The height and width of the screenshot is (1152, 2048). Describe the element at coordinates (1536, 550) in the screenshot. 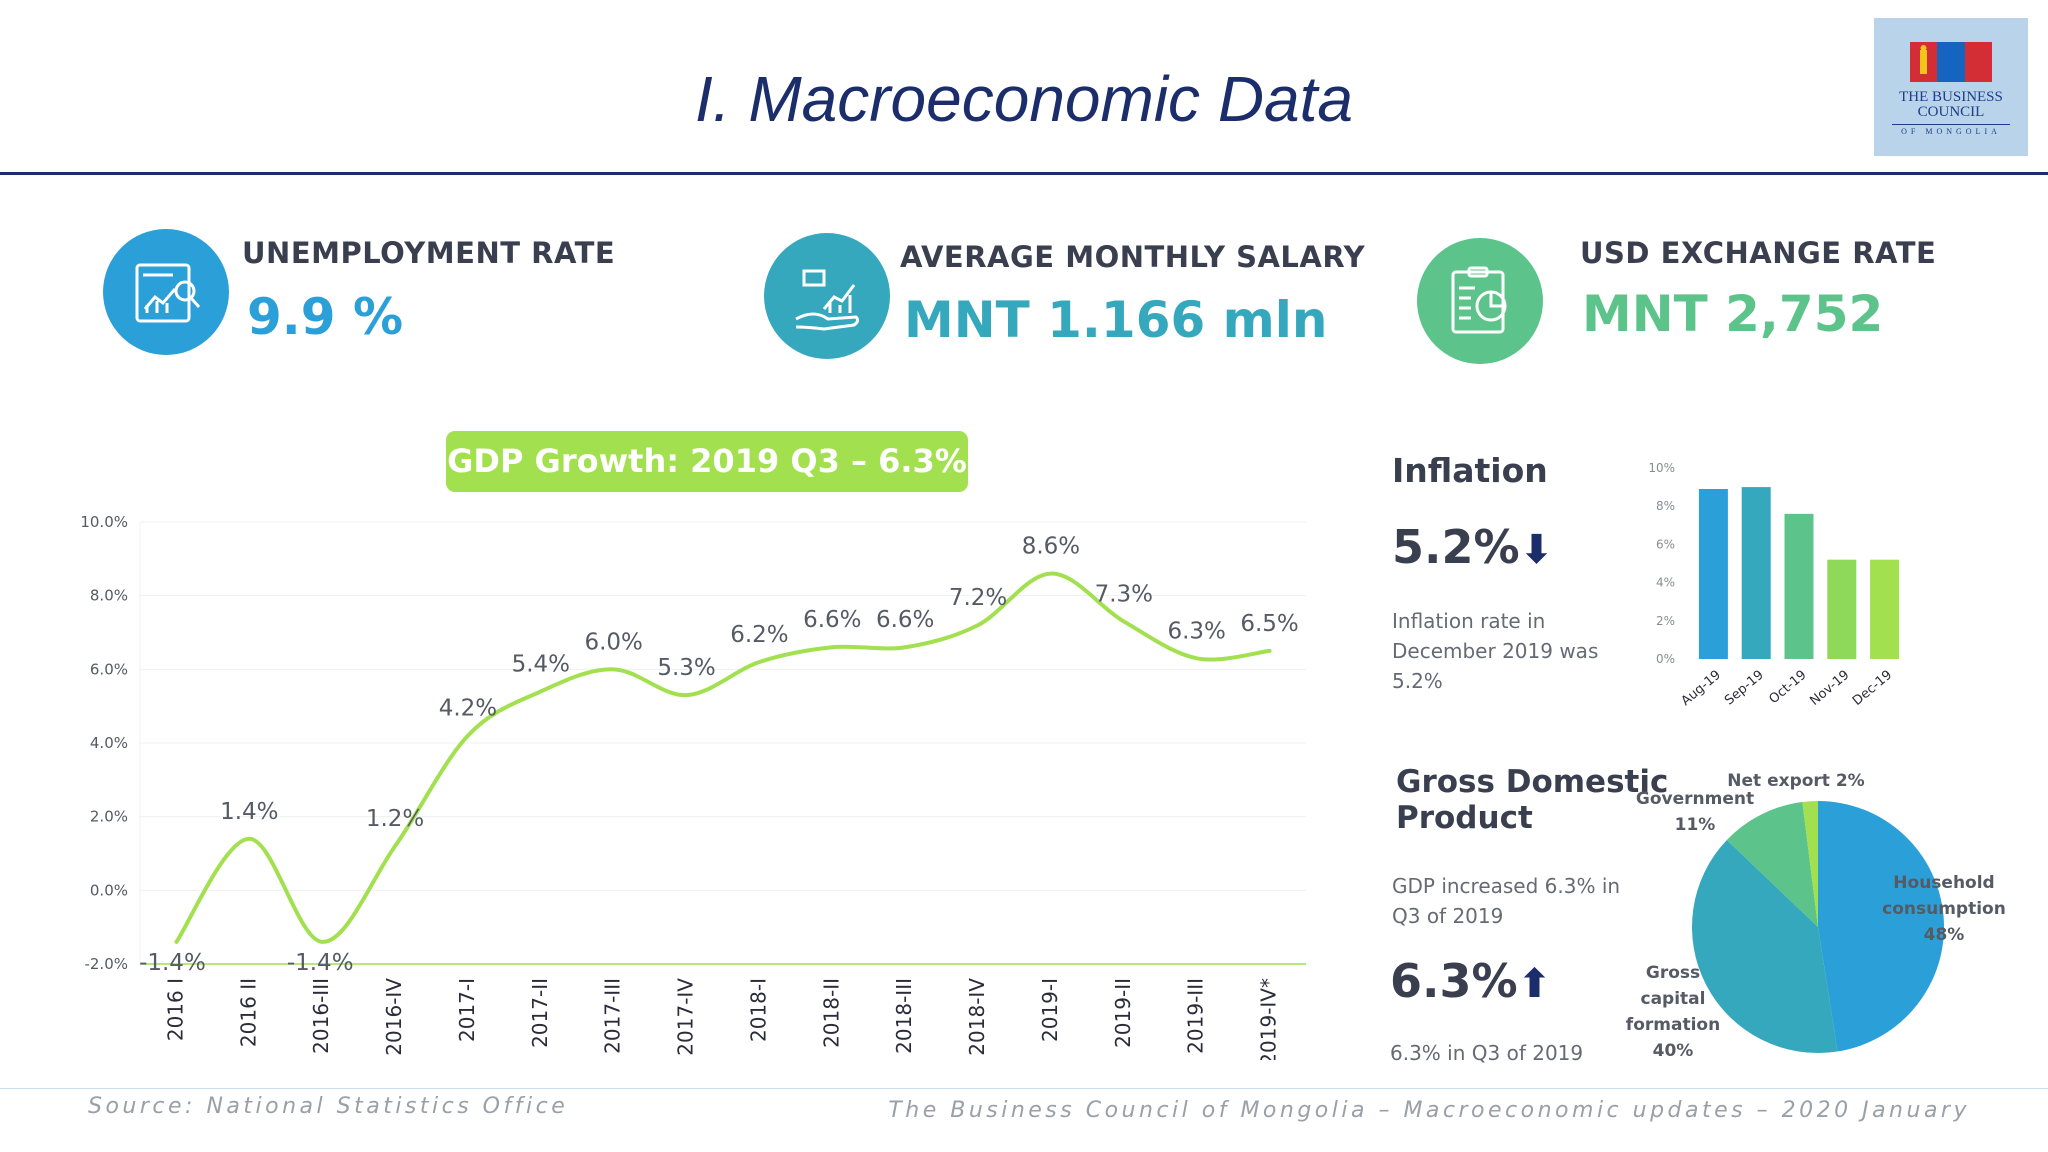

I see `arrow-down-icon: ⬇` at that location.